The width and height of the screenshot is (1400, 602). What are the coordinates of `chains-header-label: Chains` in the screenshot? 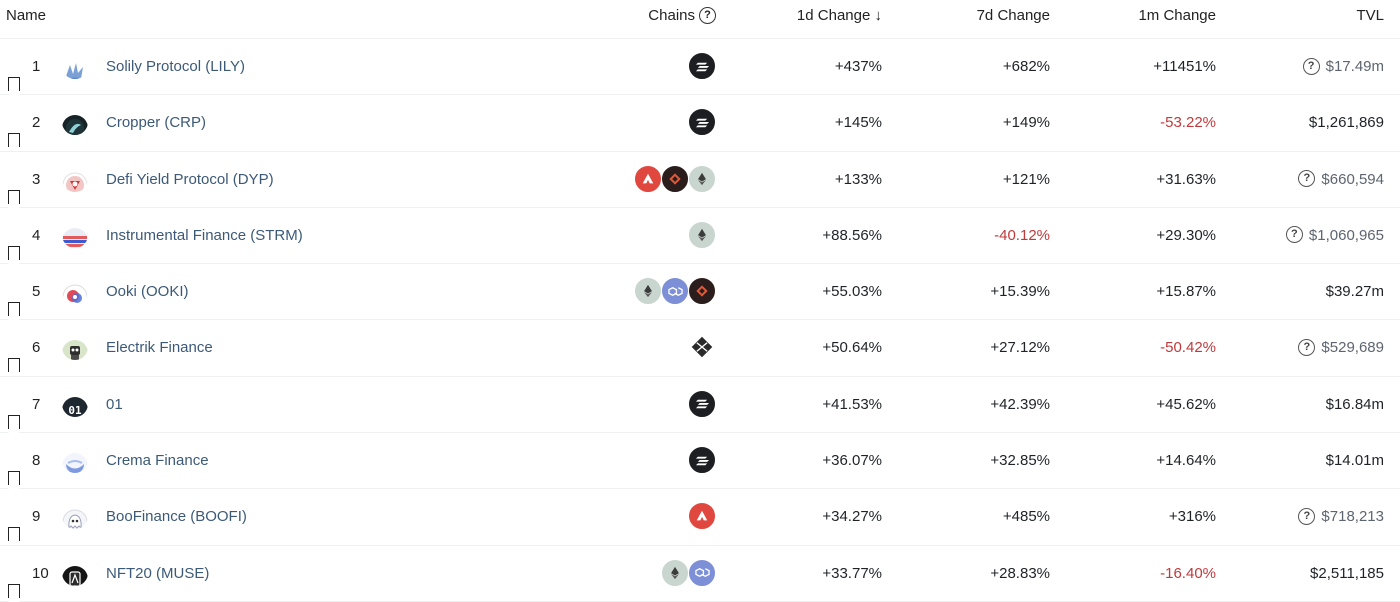 It's located at (671, 15).